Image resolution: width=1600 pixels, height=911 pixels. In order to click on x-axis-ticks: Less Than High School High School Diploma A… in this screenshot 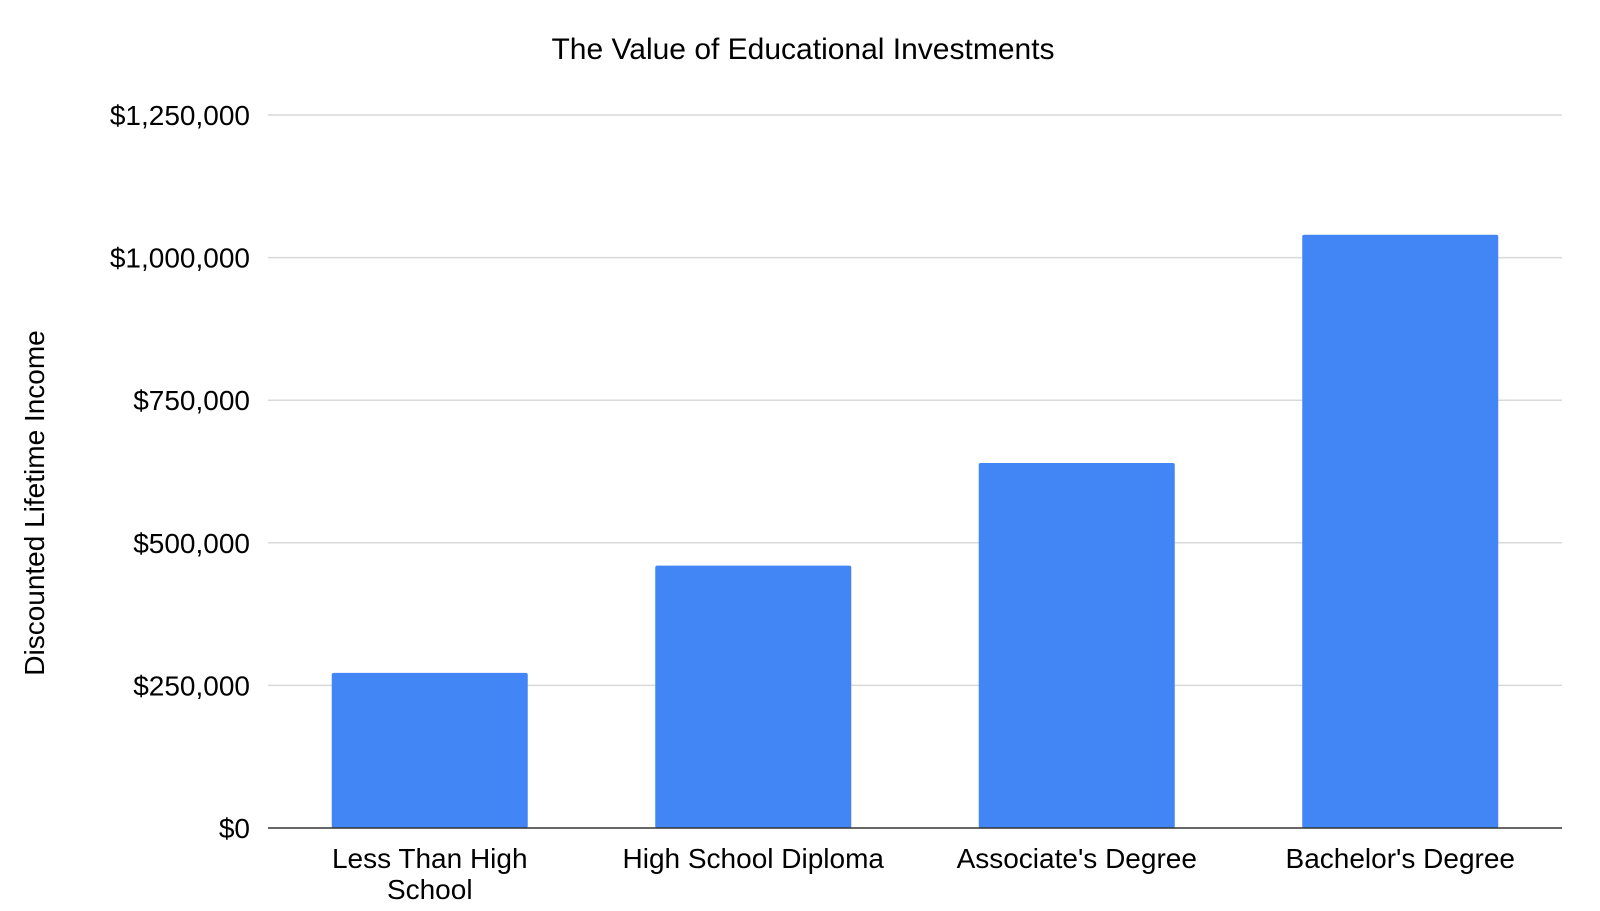, I will do `click(923, 874)`.